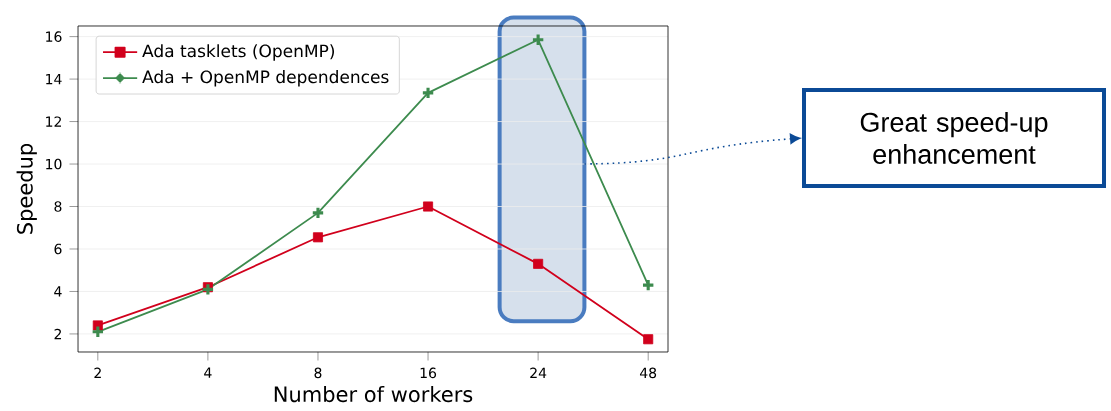 The width and height of the screenshot is (1111, 411). I want to click on legend-label: Ada + OpenMP dependences, so click(265, 78).